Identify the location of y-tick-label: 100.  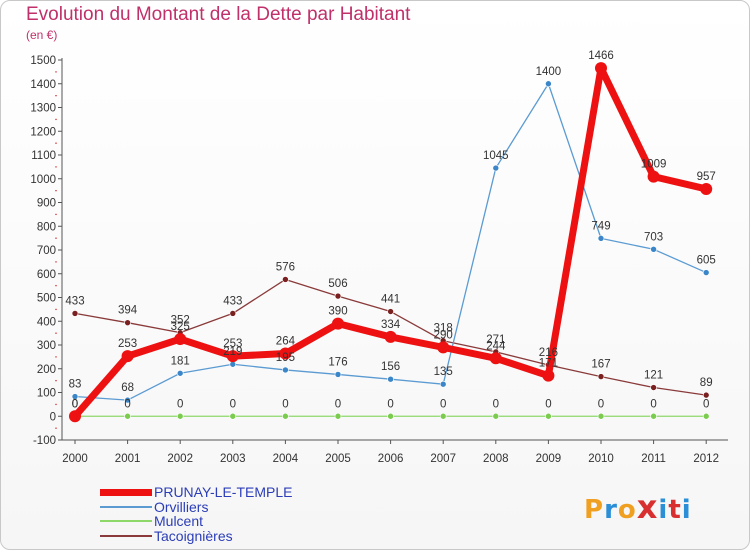
(46, 394).